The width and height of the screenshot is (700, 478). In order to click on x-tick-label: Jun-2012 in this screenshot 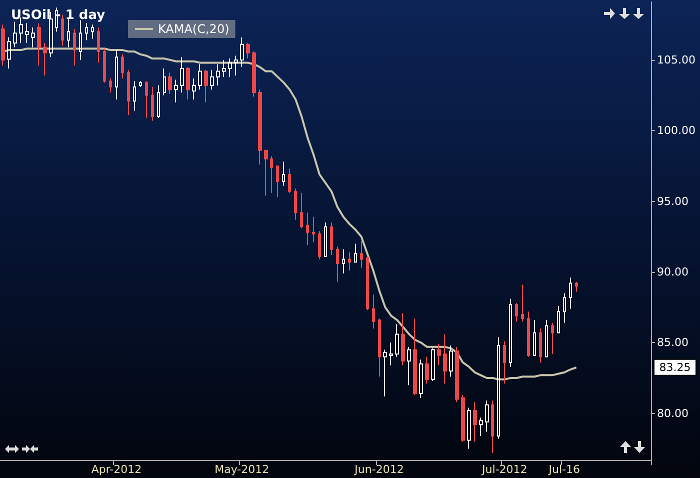, I will do `click(379, 469)`.